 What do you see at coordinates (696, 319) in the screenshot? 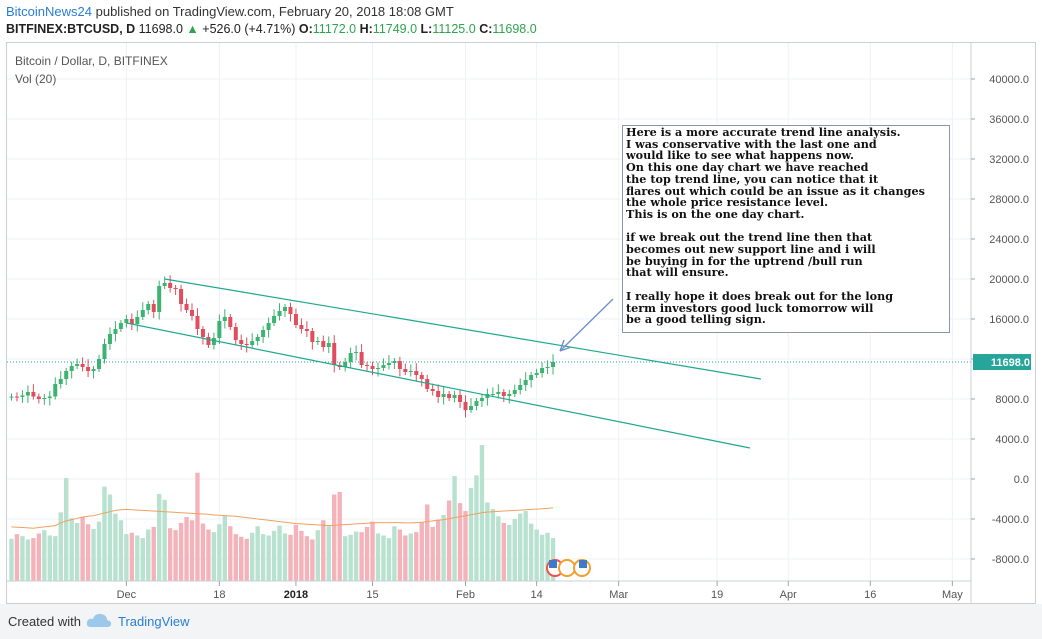
I see `annotation-line: be a good telling sign.` at bounding box center [696, 319].